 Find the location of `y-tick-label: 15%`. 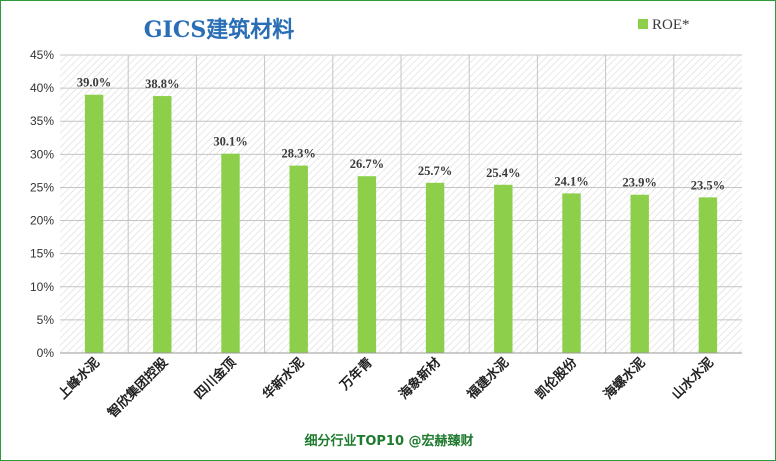

y-tick-label: 15% is located at coordinates (42, 254).